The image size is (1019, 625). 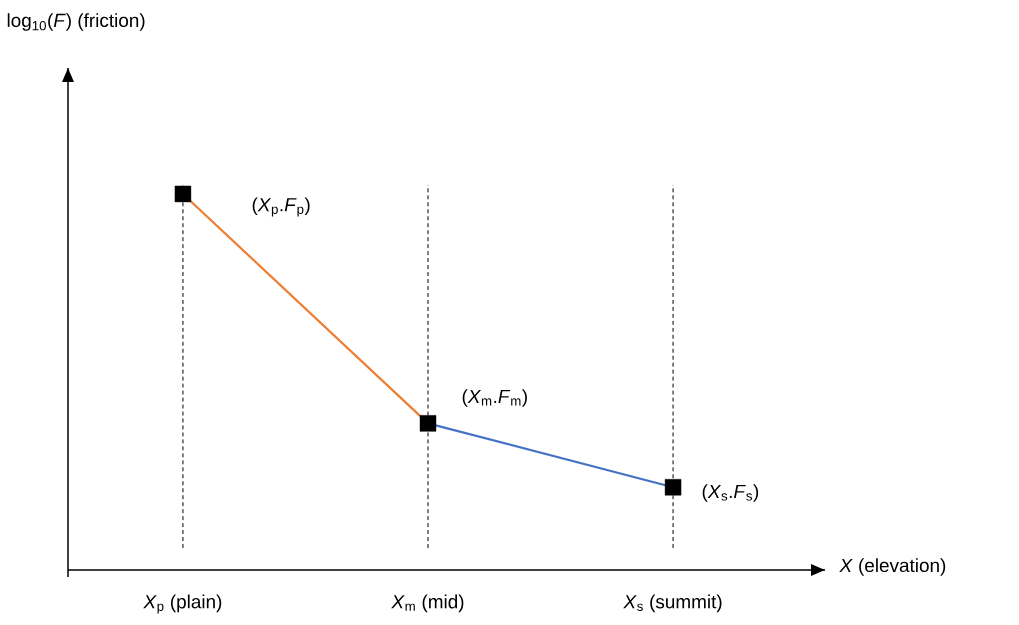 What do you see at coordinates (730, 493) in the screenshot?
I see `annotation: (X$_{s}$.F$_{s}$)` at bounding box center [730, 493].